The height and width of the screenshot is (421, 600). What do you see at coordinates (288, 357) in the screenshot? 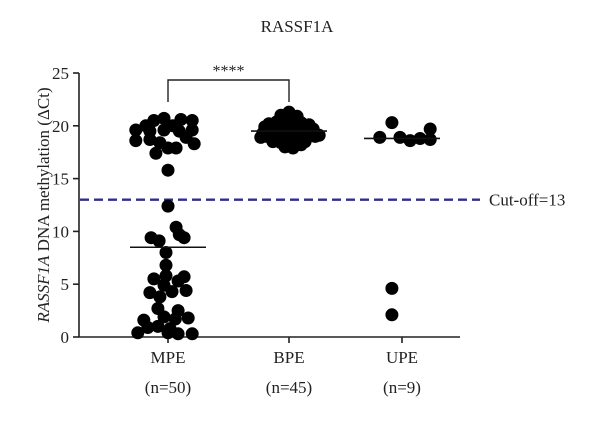
I see `x-category-label: BPE` at bounding box center [288, 357].